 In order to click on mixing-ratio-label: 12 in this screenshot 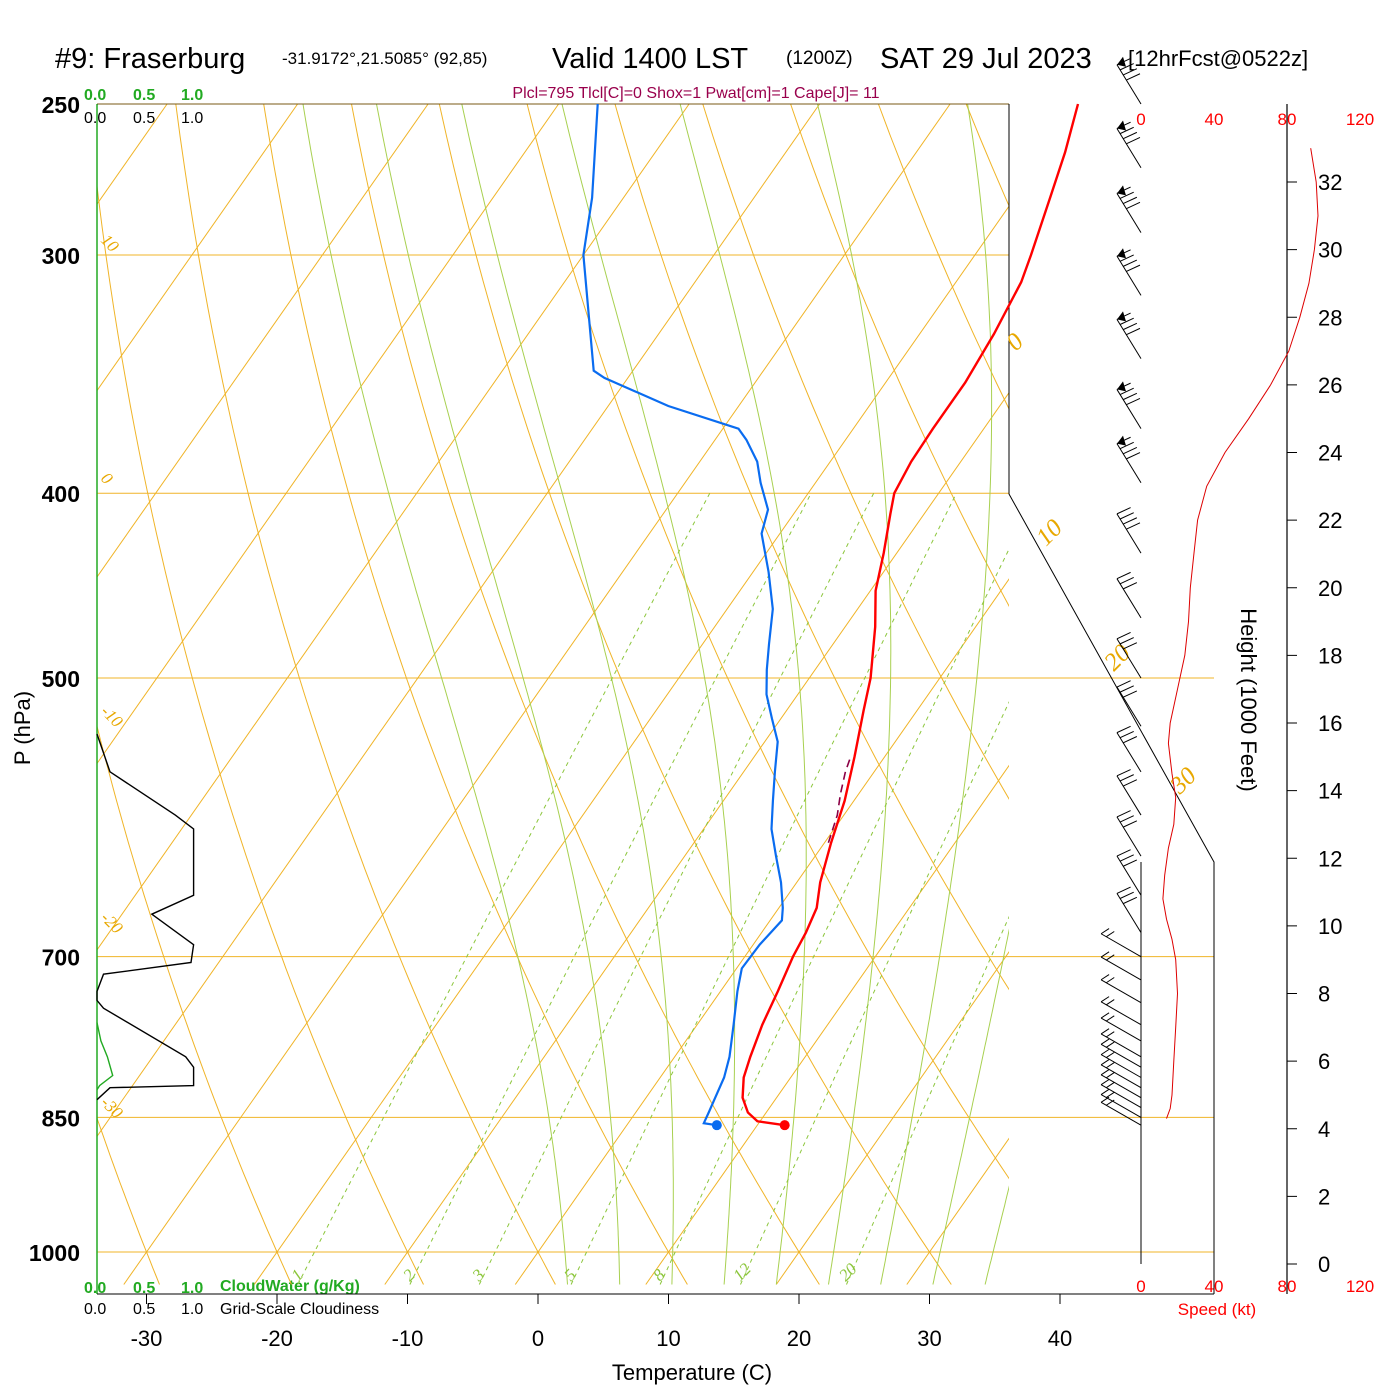, I will do `click(742, 1272)`.